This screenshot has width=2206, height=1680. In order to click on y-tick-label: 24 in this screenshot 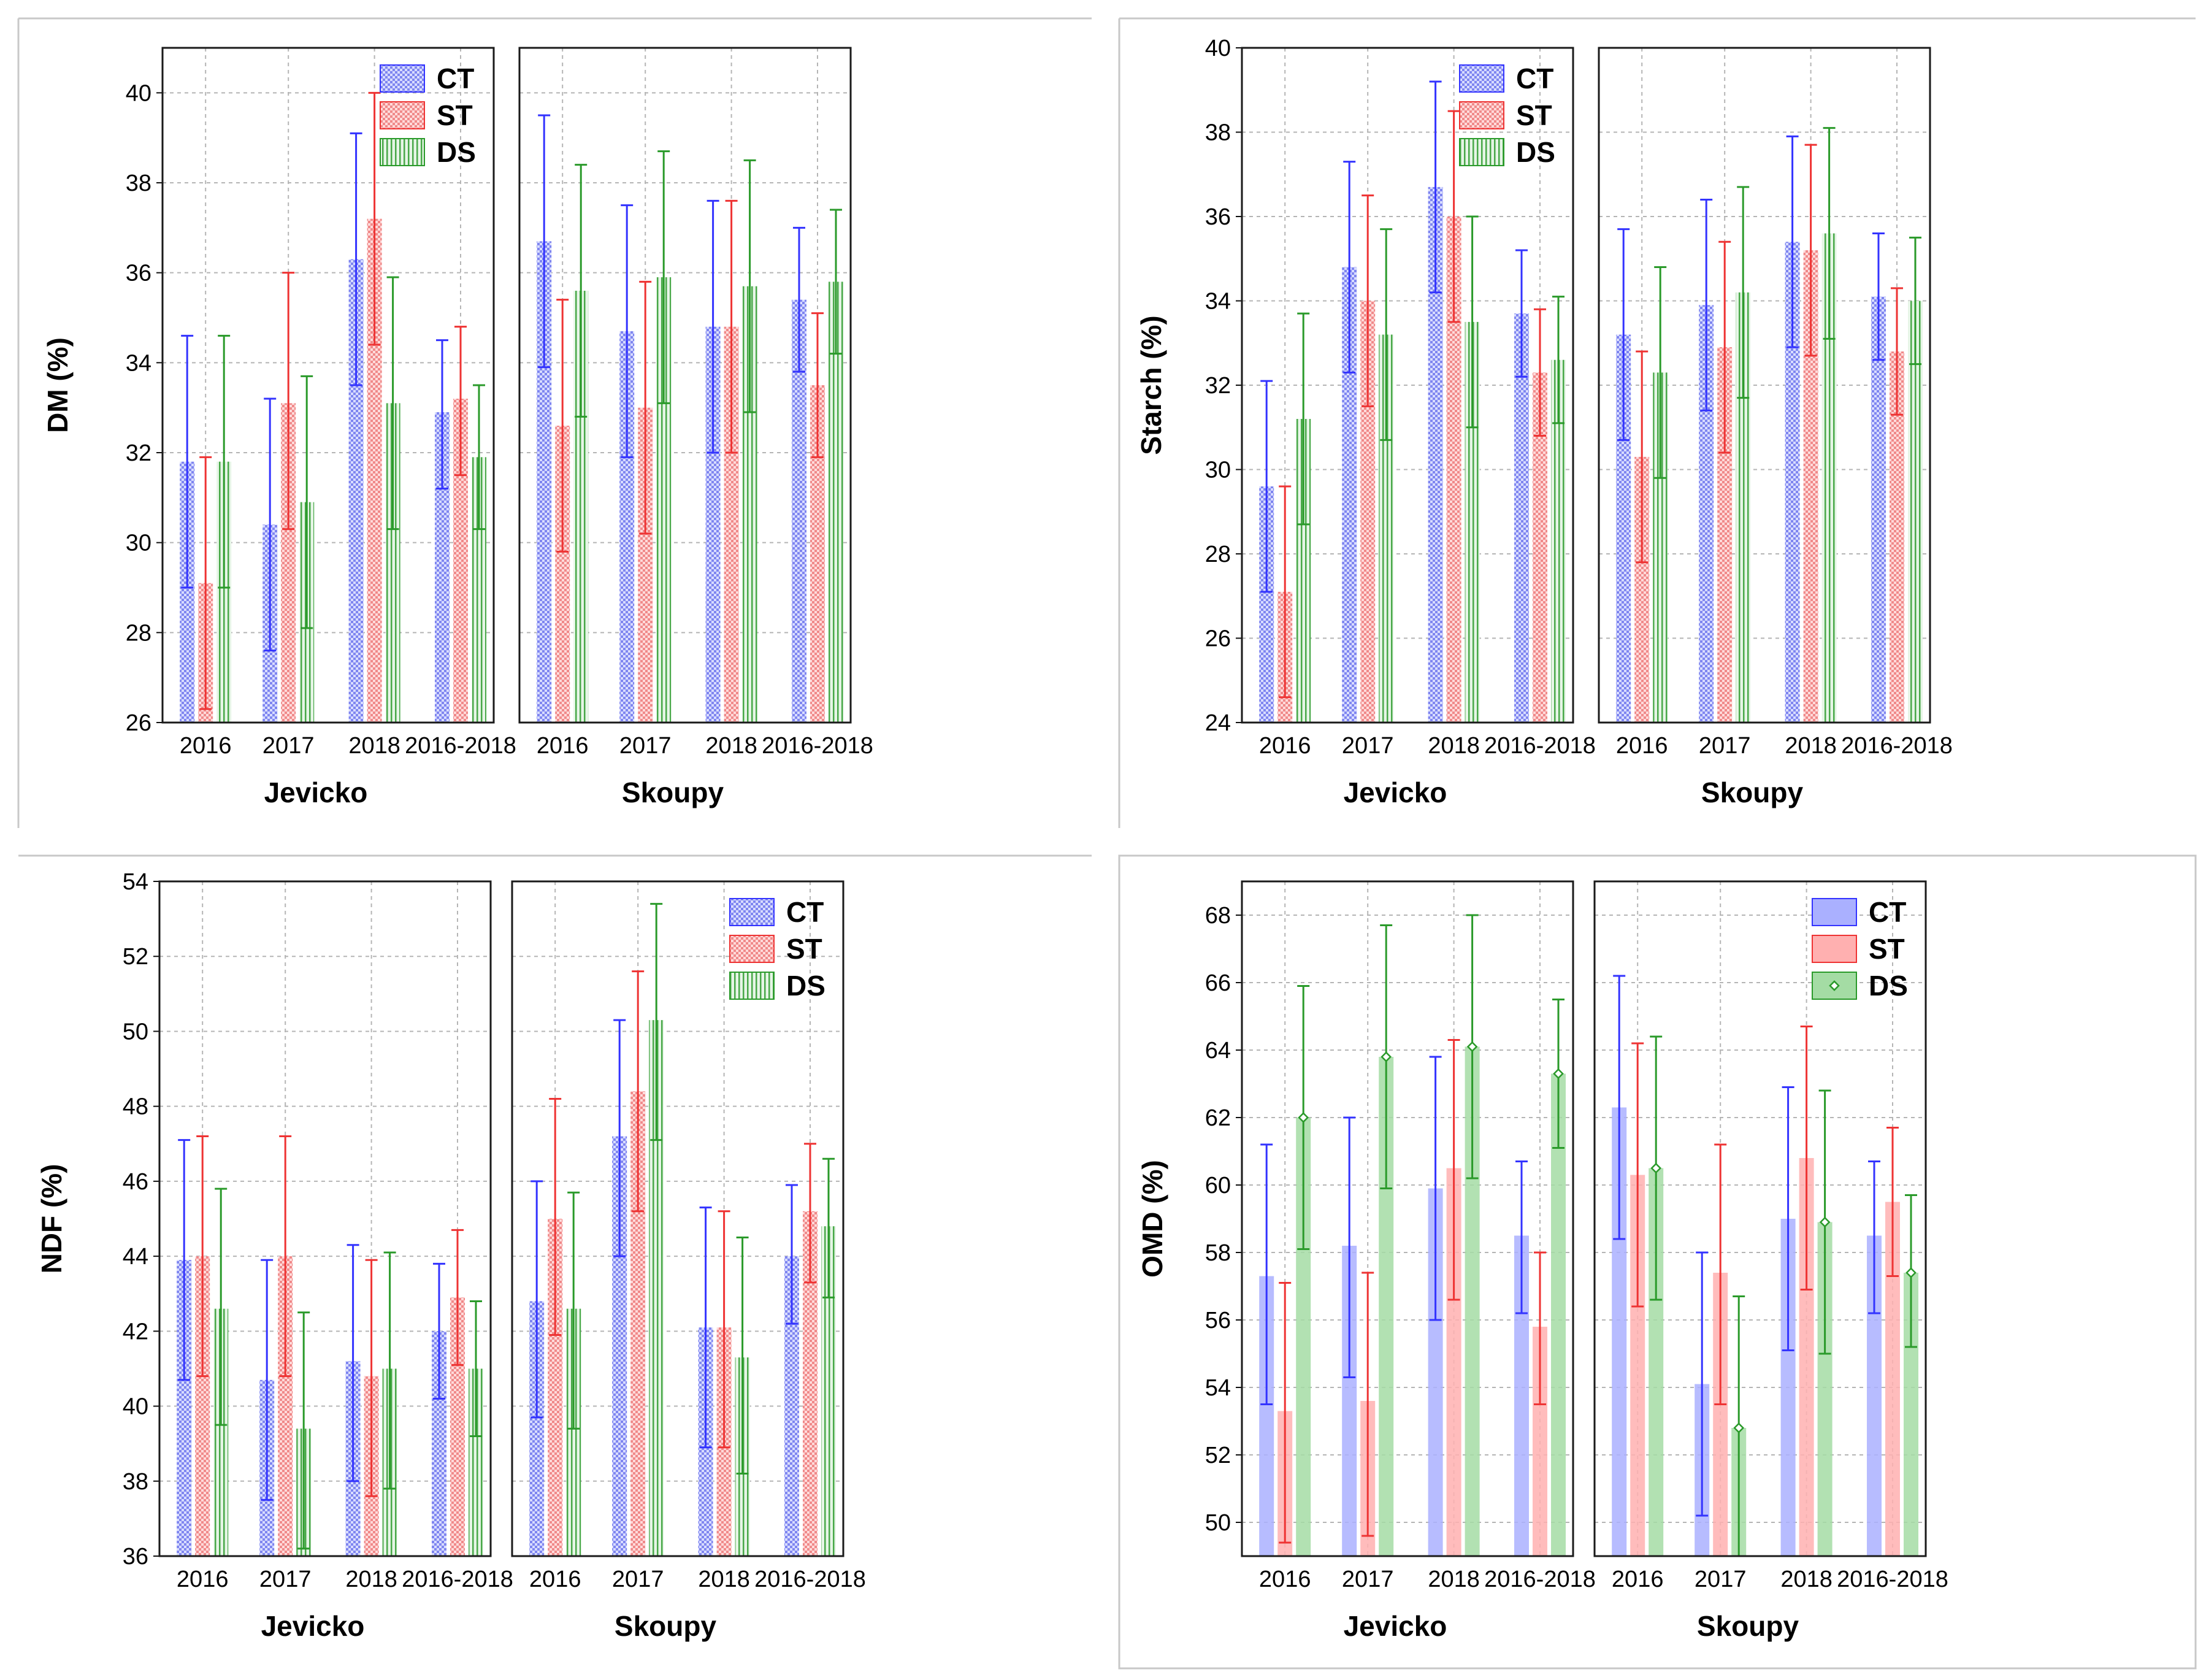, I will do `click(1218, 723)`.